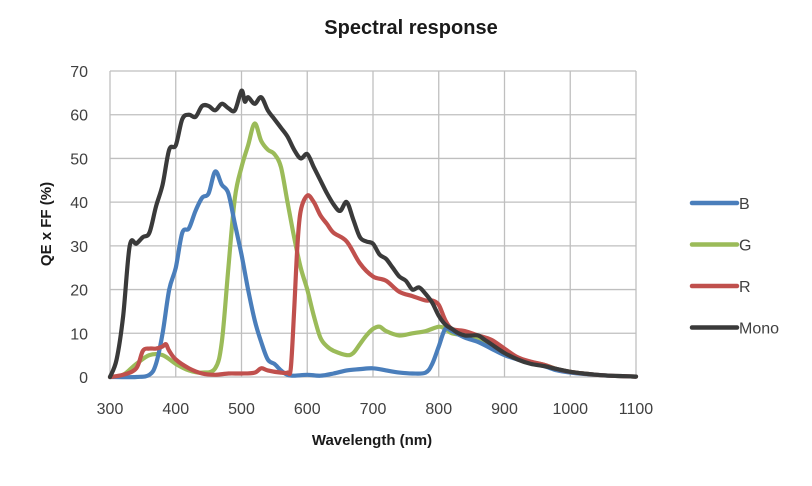 This screenshot has height=486, width=812. Describe the element at coordinates (79, 159) in the screenshot. I see `y-tick-label: 50` at that location.